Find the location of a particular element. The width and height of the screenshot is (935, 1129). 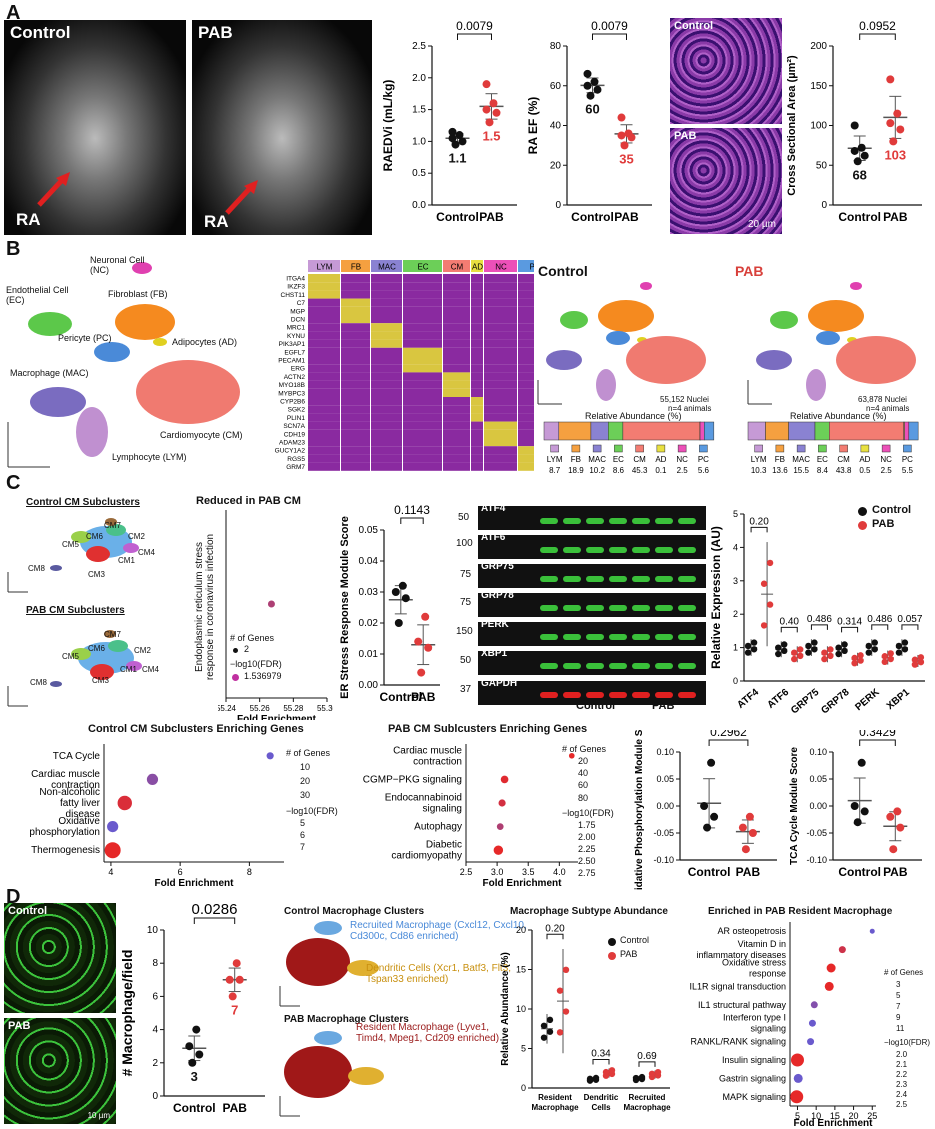

gene-label: KYNU is located at coordinates (296, 336).